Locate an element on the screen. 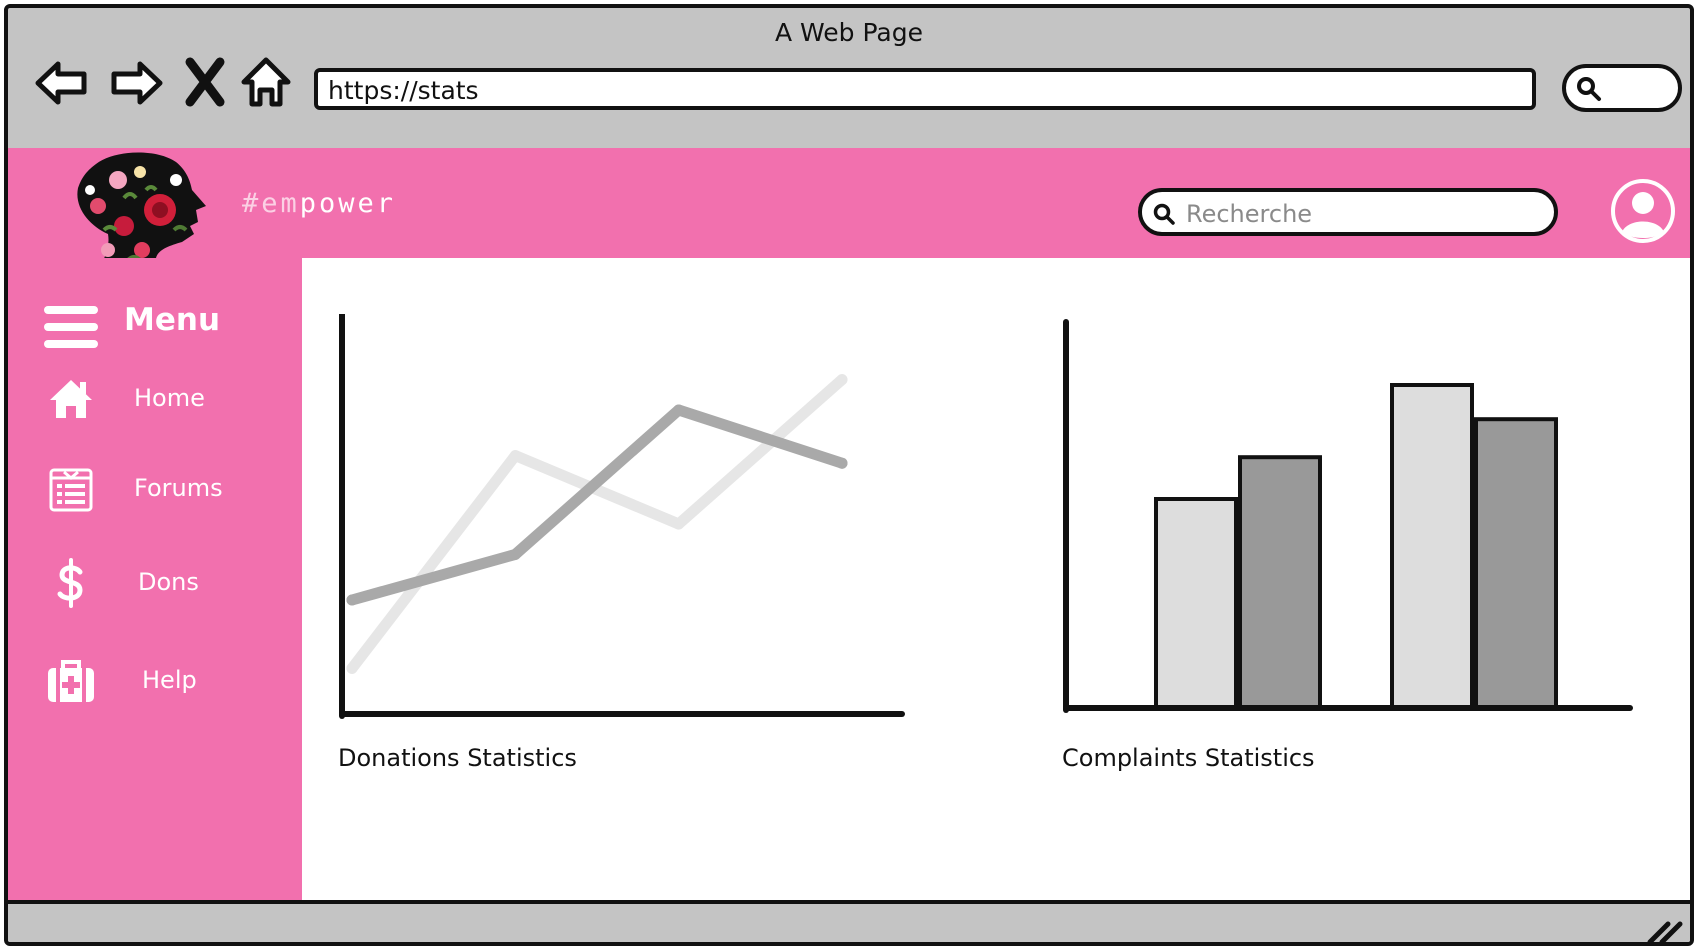 This screenshot has height=952, width=1702. stop-icon is located at coordinates (209, 83).